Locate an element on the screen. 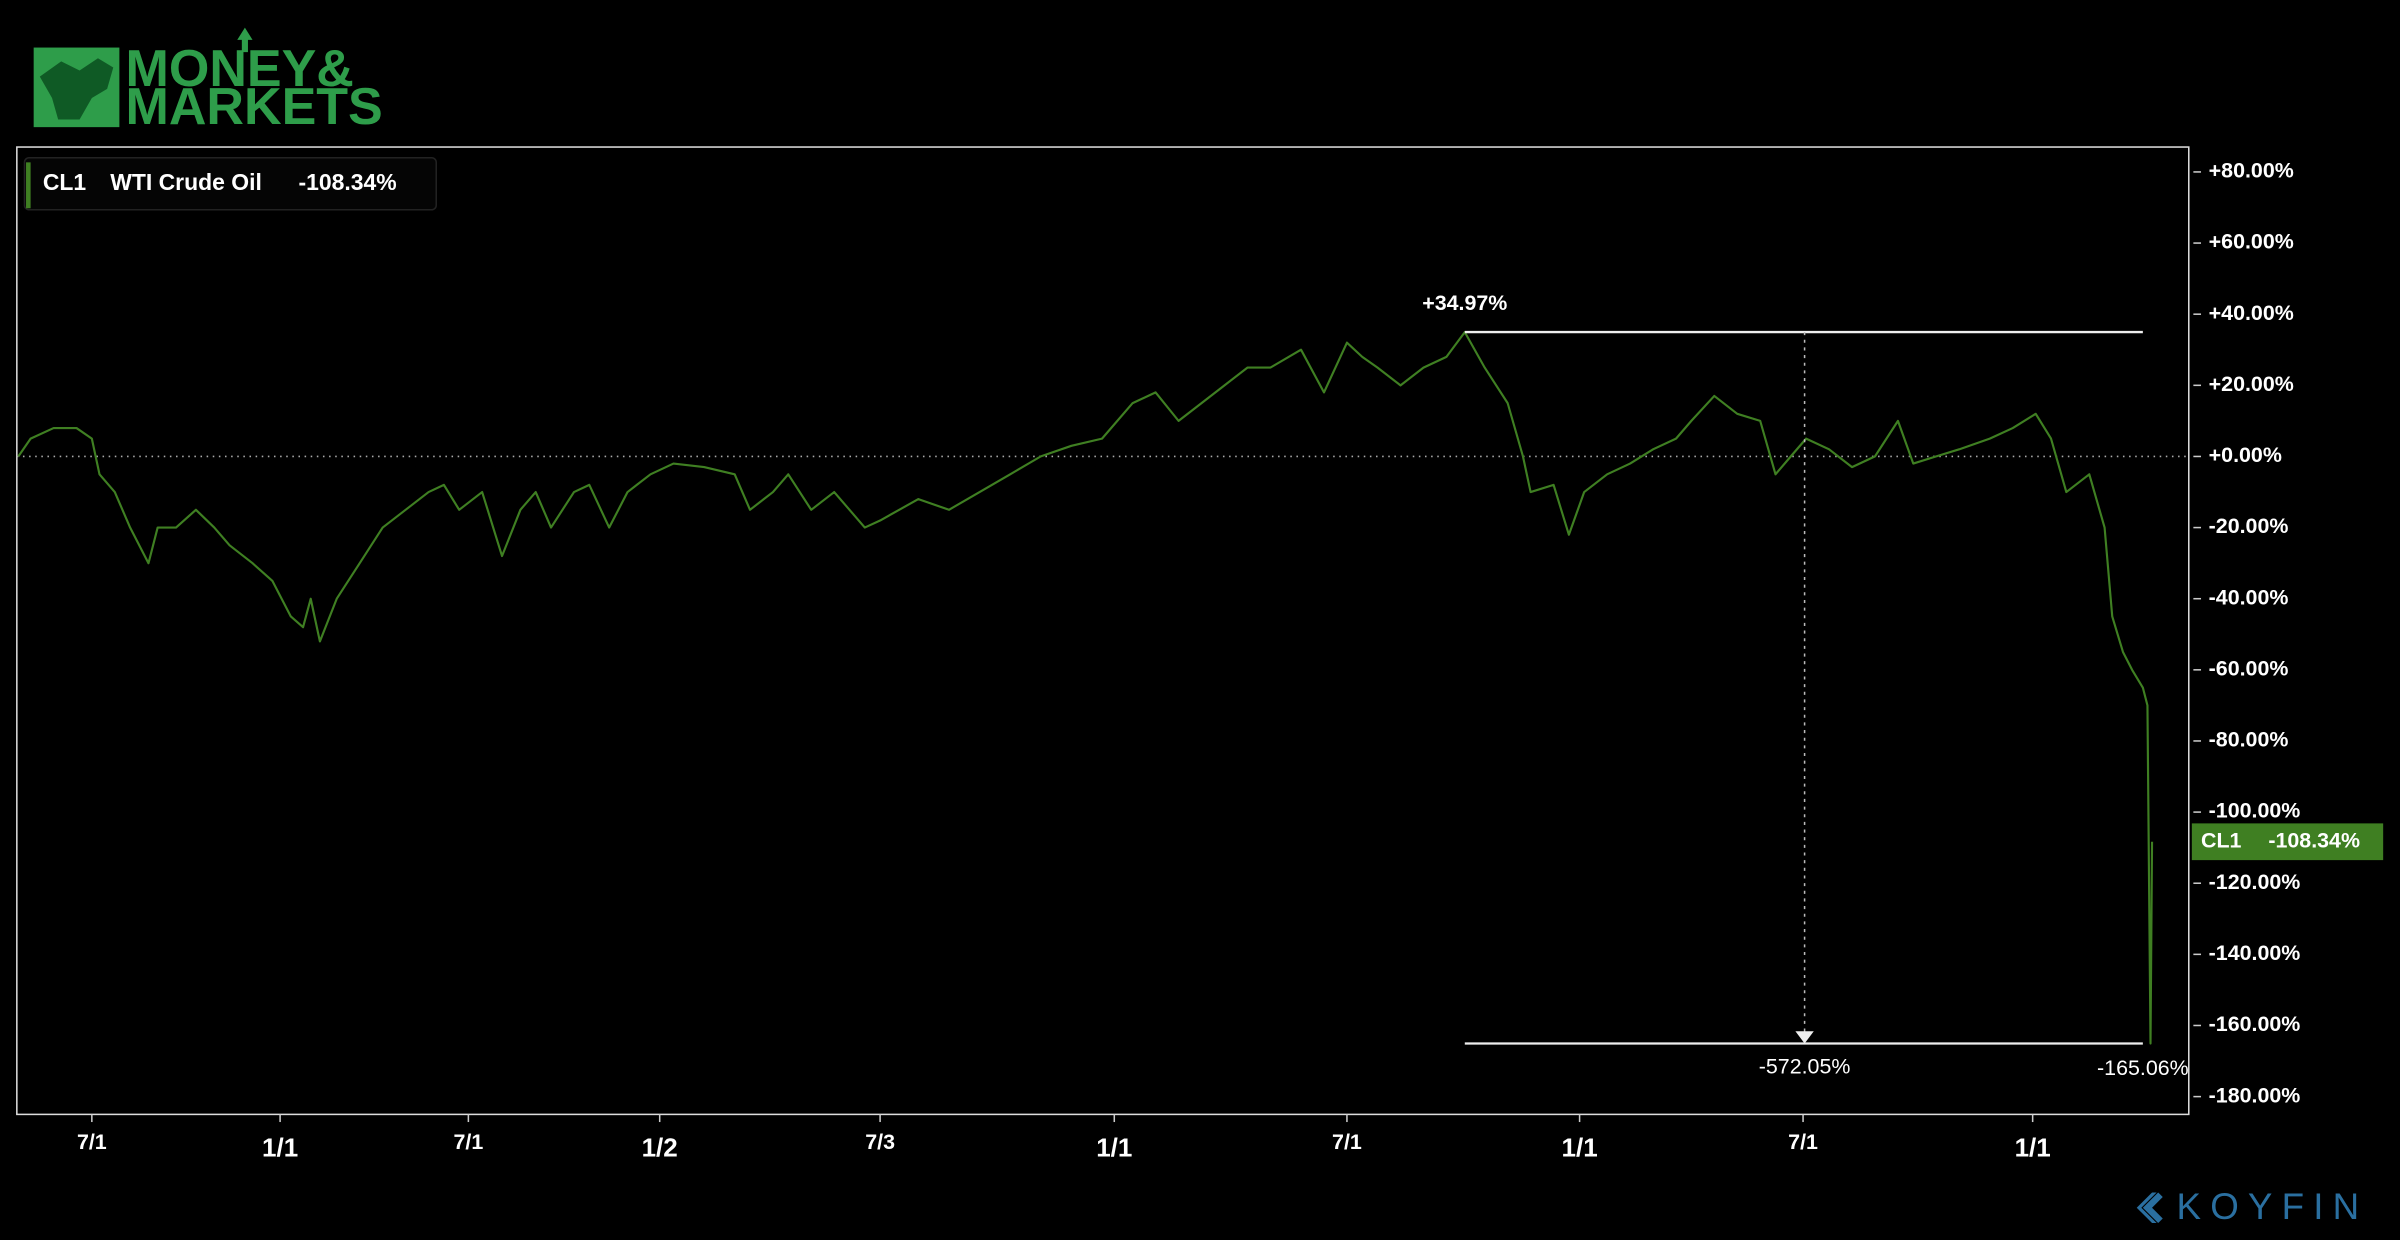 This screenshot has height=1240, width=2400. last-tag is located at coordinates (2287, 842).